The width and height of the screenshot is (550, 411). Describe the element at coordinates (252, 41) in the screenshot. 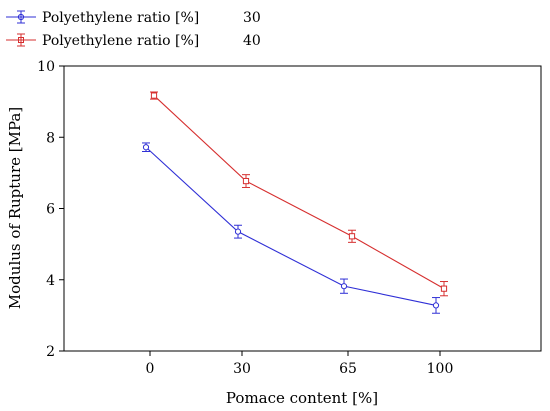

I see `legend-value: 40` at that location.